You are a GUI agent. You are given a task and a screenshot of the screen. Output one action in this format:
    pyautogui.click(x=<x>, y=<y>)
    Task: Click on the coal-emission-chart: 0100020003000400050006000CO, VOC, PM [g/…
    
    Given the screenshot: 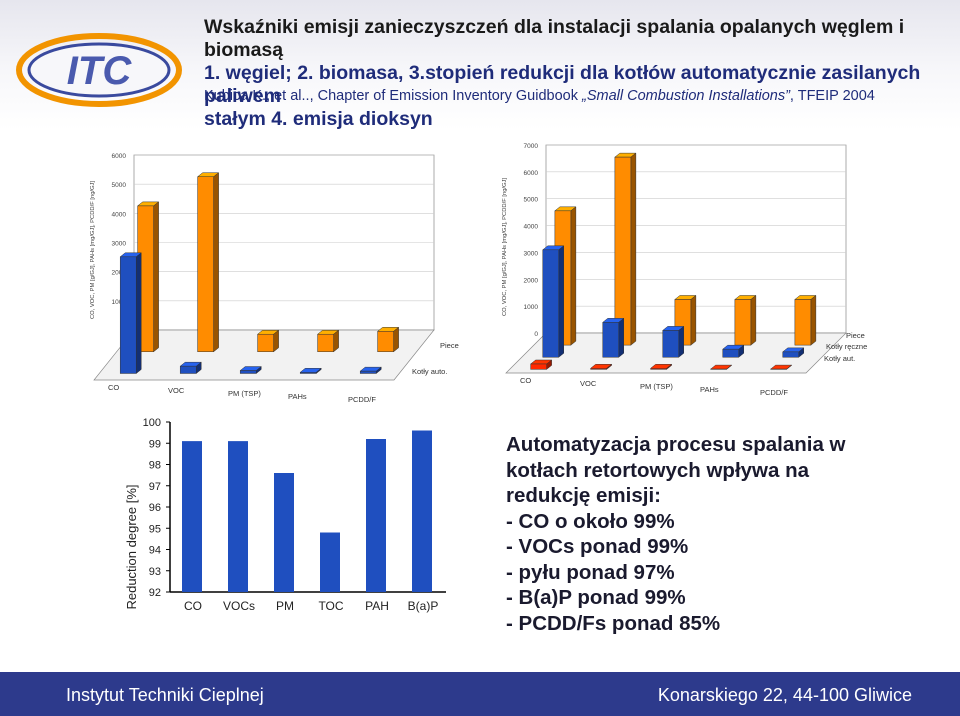 What is the action you would take?
    pyautogui.click(x=274, y=278)
    